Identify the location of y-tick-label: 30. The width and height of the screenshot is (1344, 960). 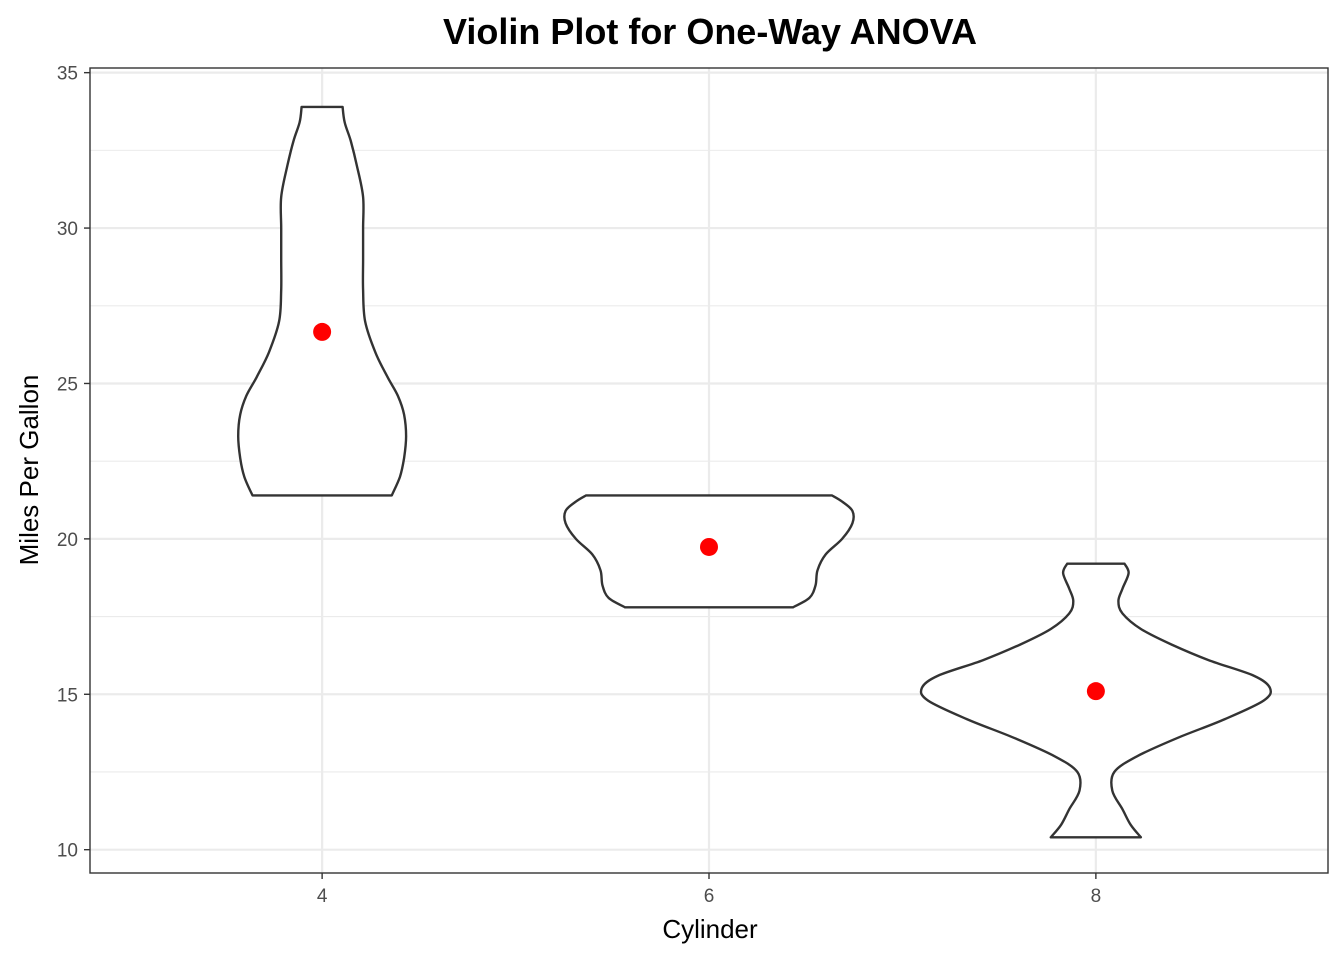
(67, 229).